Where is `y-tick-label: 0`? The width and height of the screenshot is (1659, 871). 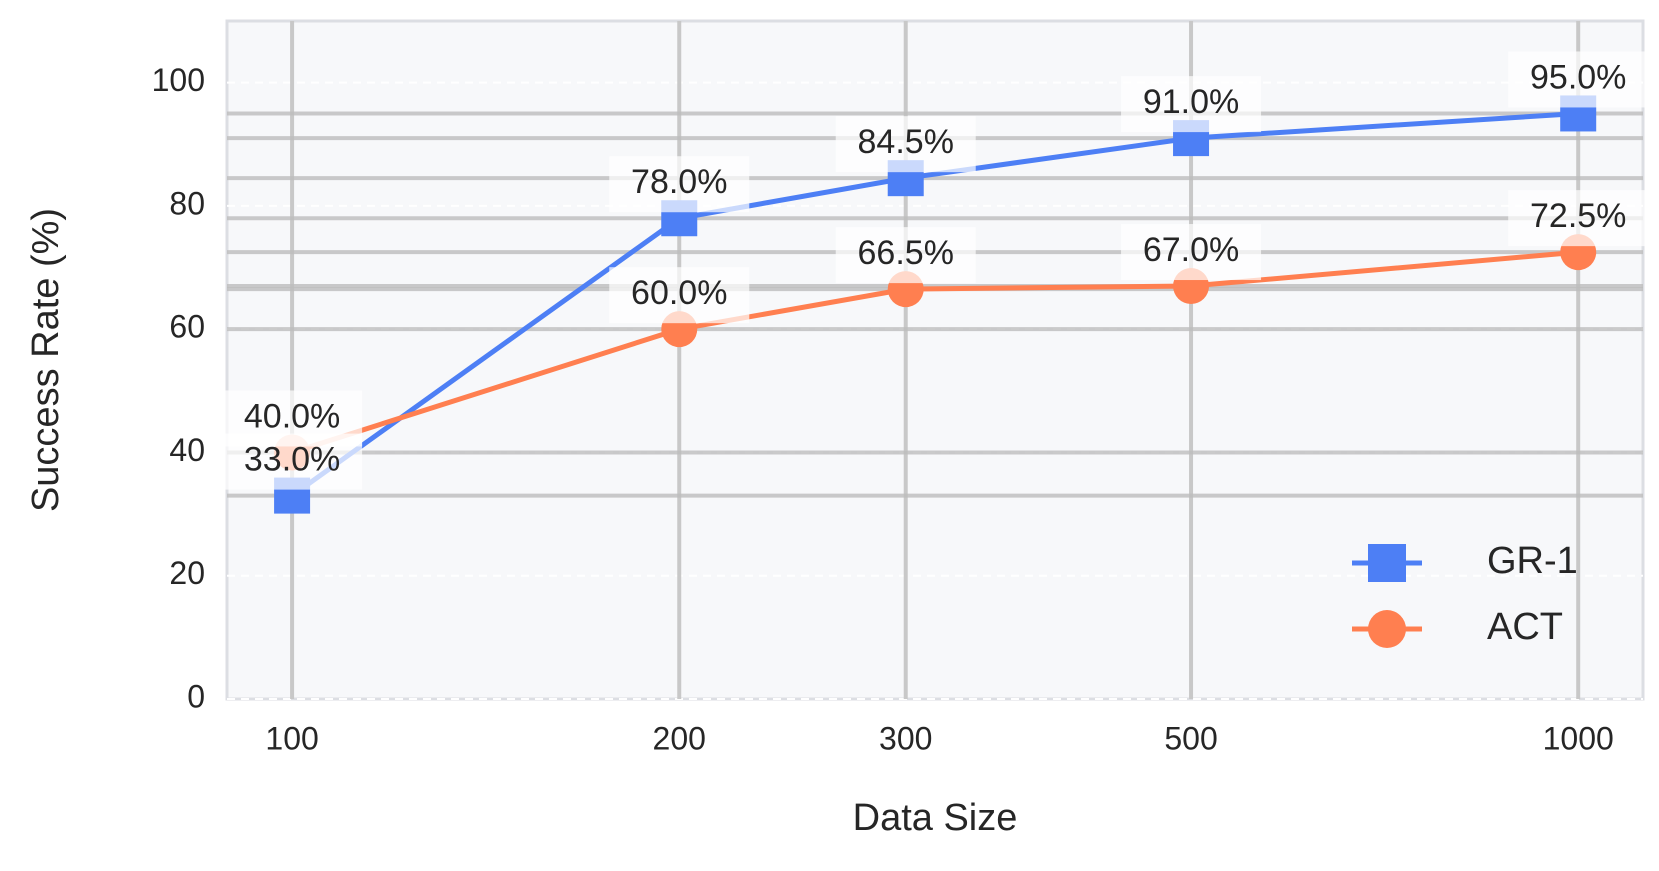
y-tick-label: 0 is located at coordinates (196, 696).